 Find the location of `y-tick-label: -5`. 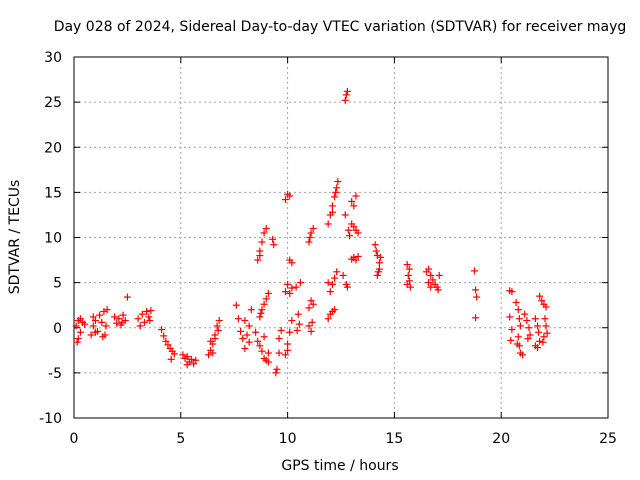

y-tick-label: -5 is located at coordinates (55, 374).